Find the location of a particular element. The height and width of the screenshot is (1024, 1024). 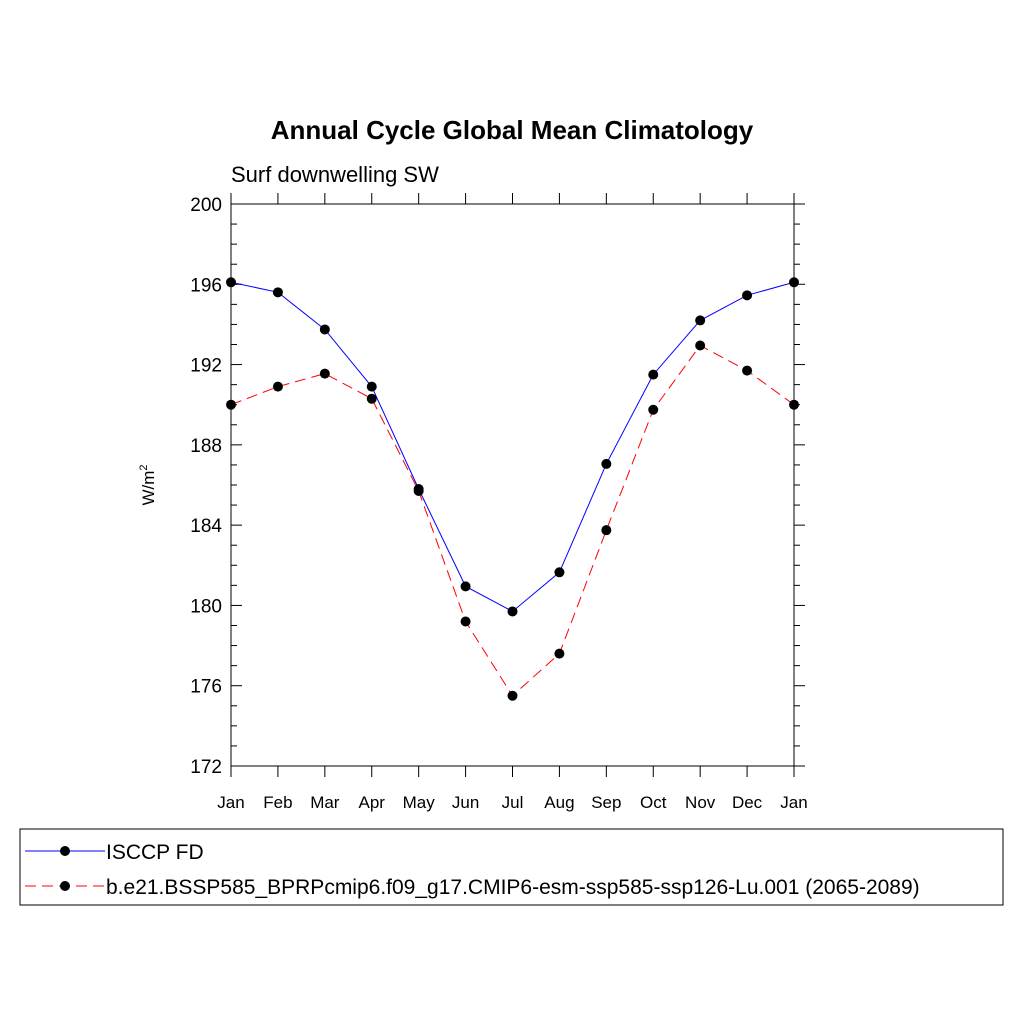

chart-title: Annual Cycle Global Mean Climatology is located at coordinates (512, 130).